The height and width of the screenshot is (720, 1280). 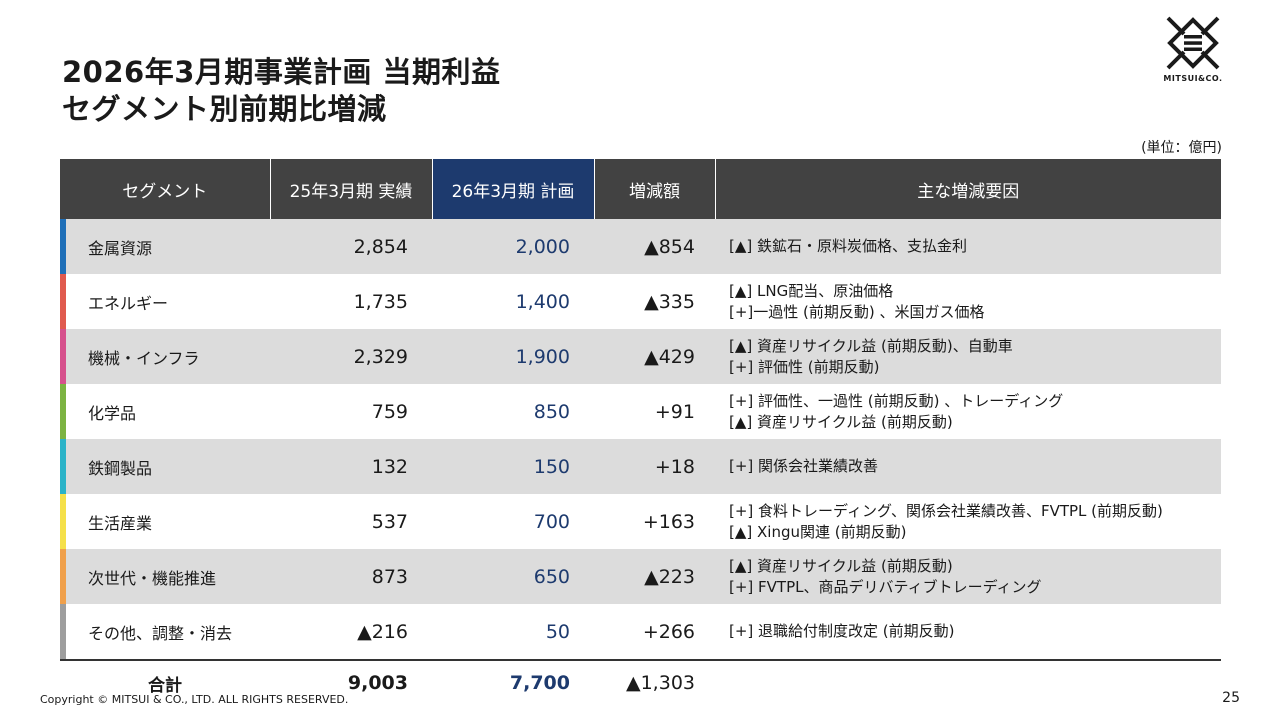 What do you see at coordinates (857, 311) in the screenshot?
I see `factor-line: [+]一過性 (前期反動) 、米国ガス価格` at bounding box center [857, 311].